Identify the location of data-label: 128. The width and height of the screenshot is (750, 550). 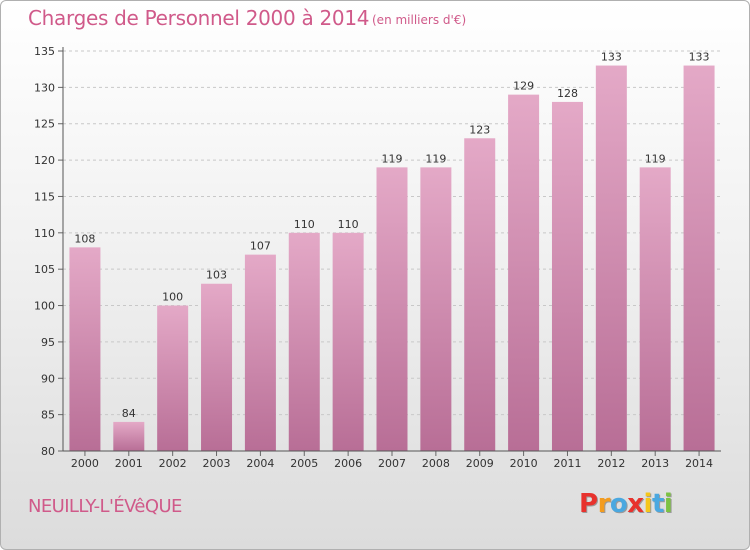
(567, 93).